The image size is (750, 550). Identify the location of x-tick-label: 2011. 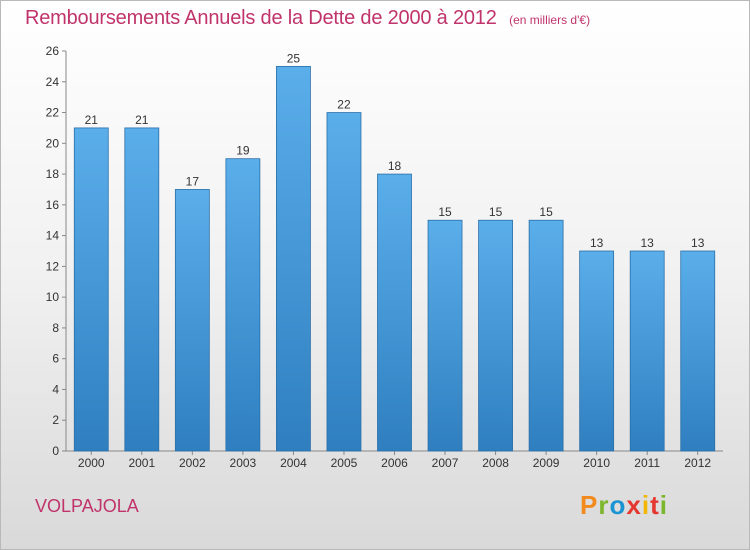
(647, 463).